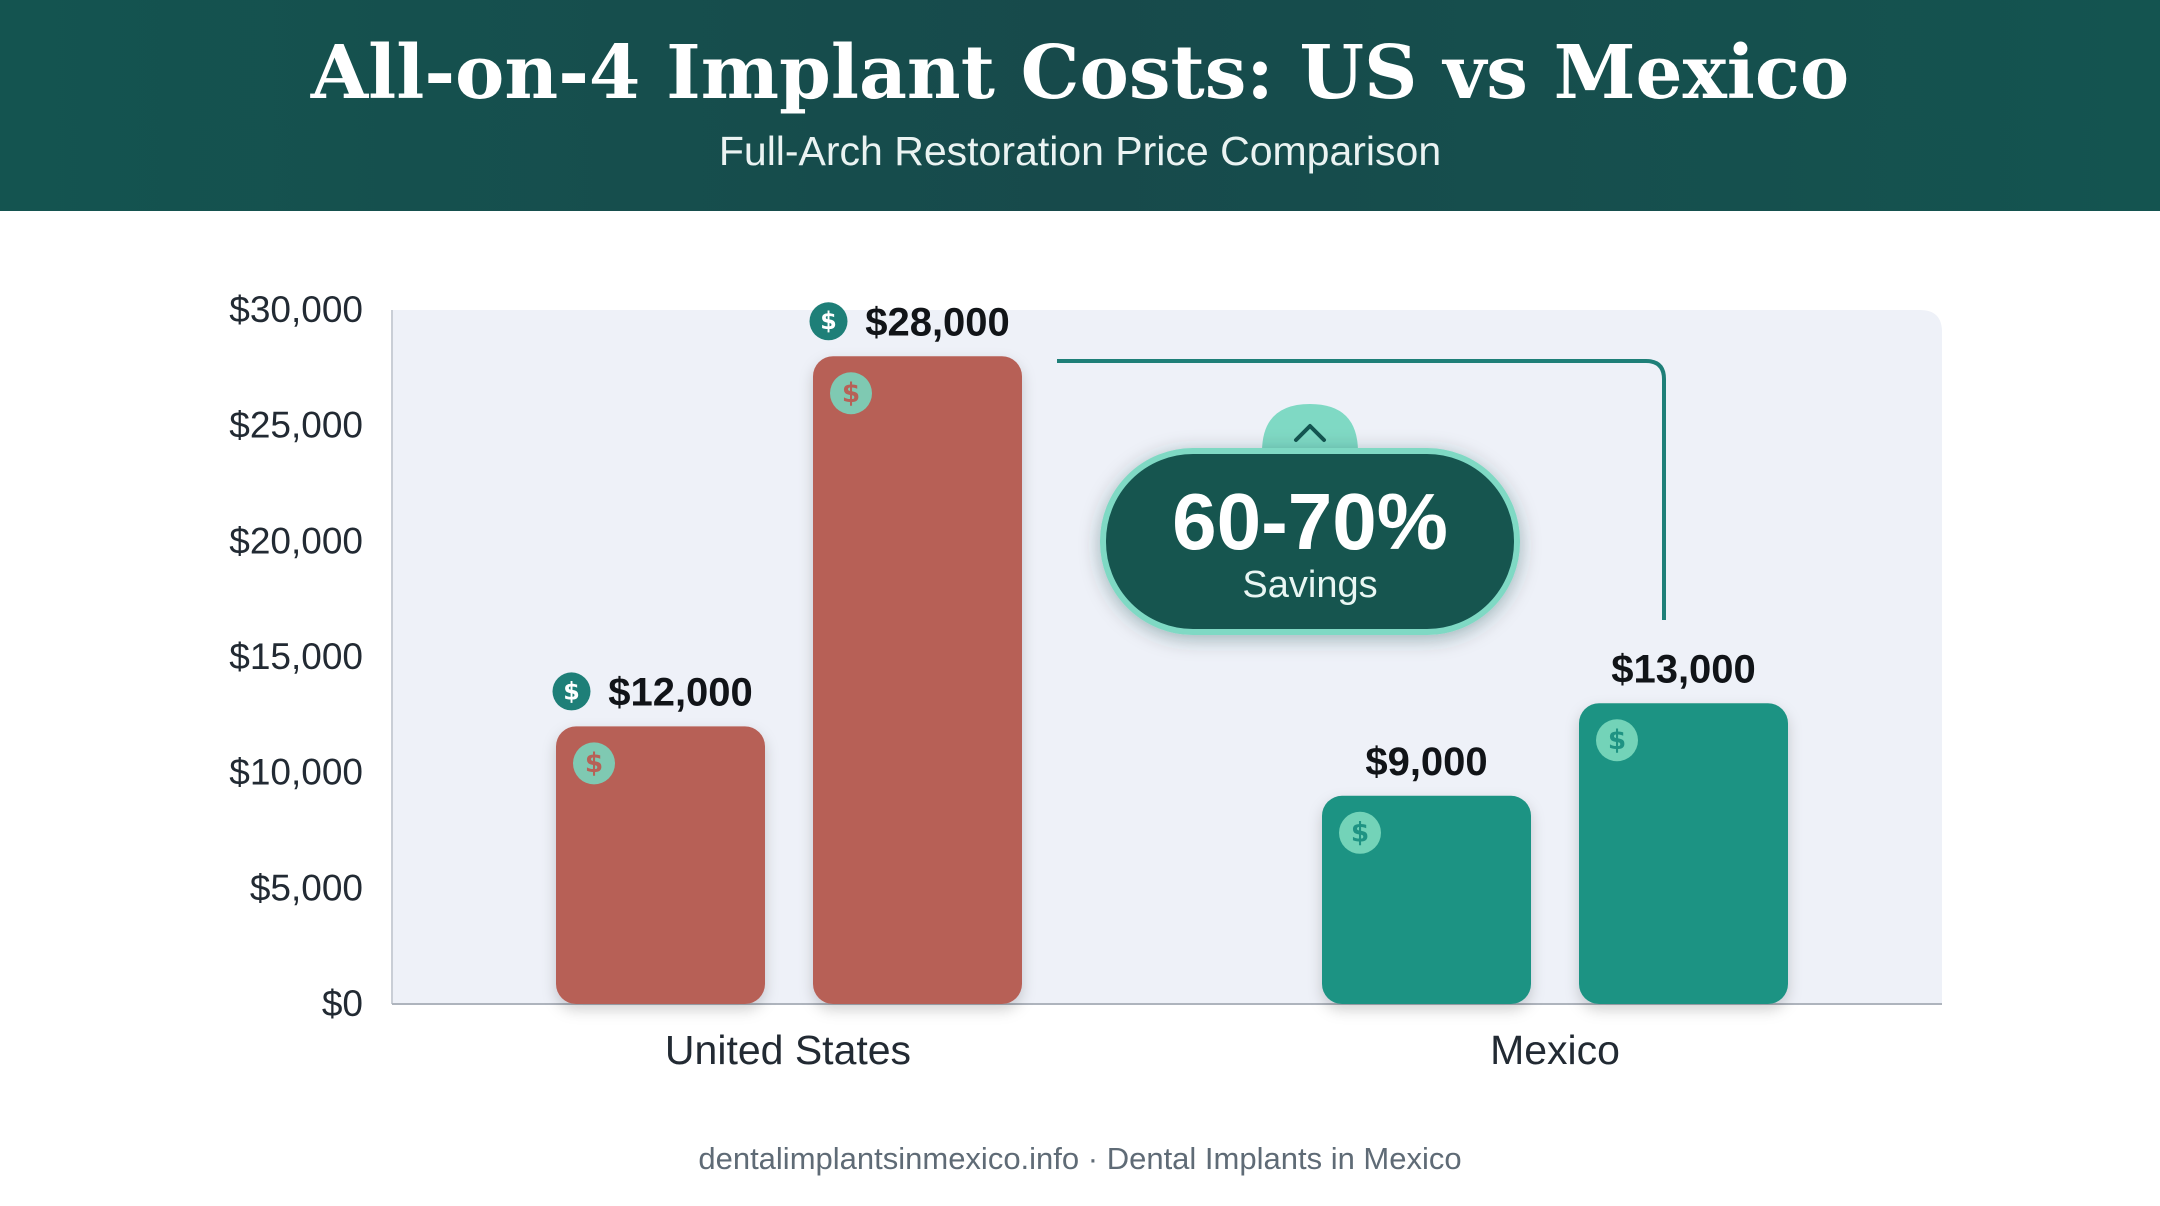  I want to click on x-category-label: Mexico, so click(1555, 1050).